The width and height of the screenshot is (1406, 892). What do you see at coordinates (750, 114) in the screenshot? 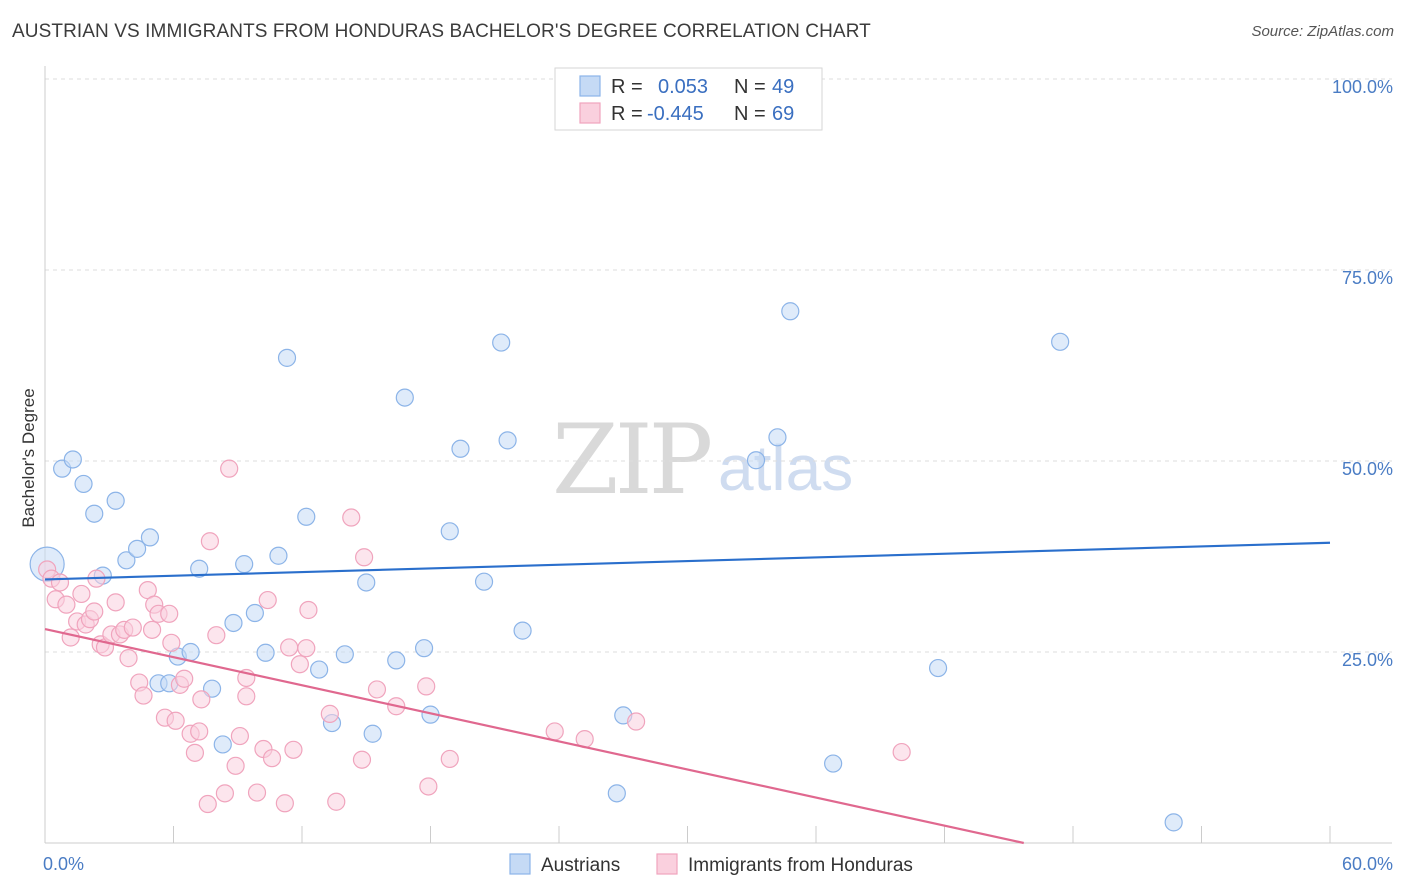
I see `legend-n-label-honduras: N =` at bounding box center [750, 114].